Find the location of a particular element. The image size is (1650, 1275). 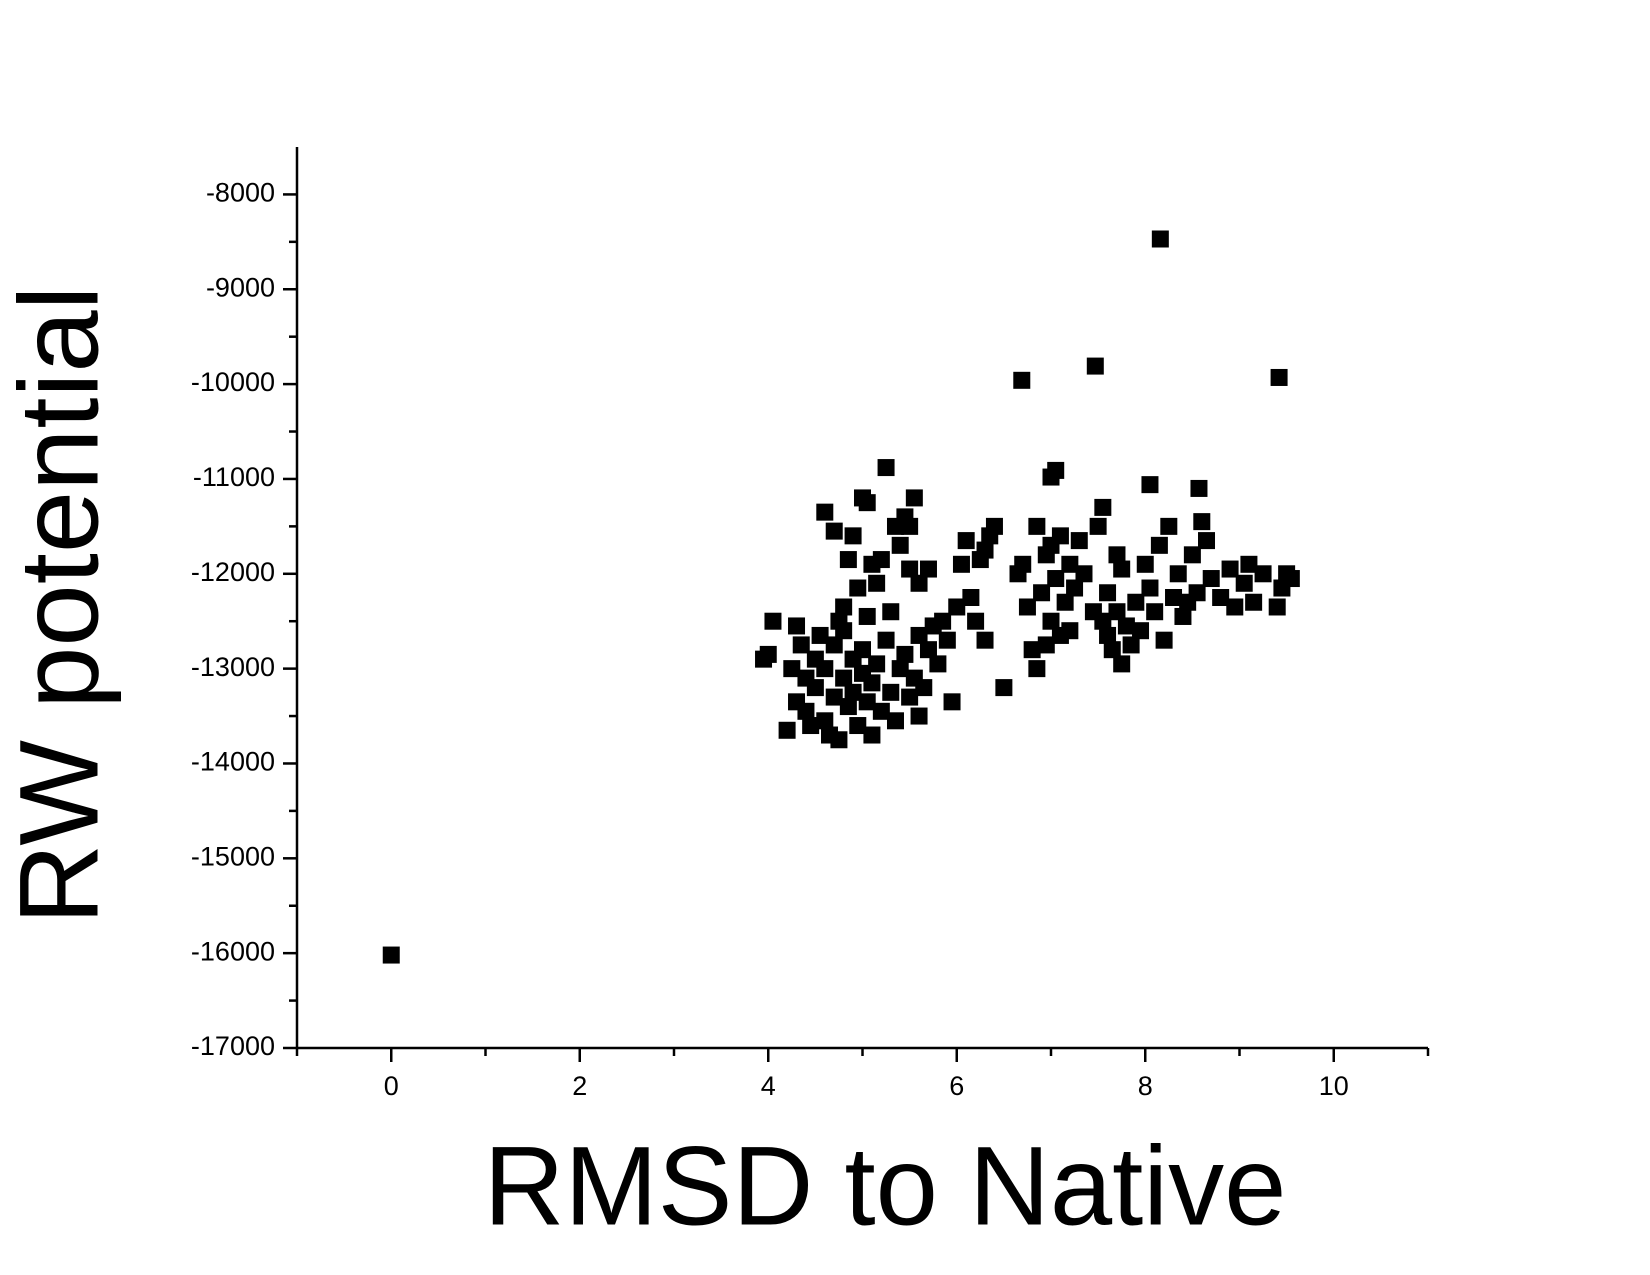

x-axis-title: RMSD to Native is located at coordinates (885, 1186).